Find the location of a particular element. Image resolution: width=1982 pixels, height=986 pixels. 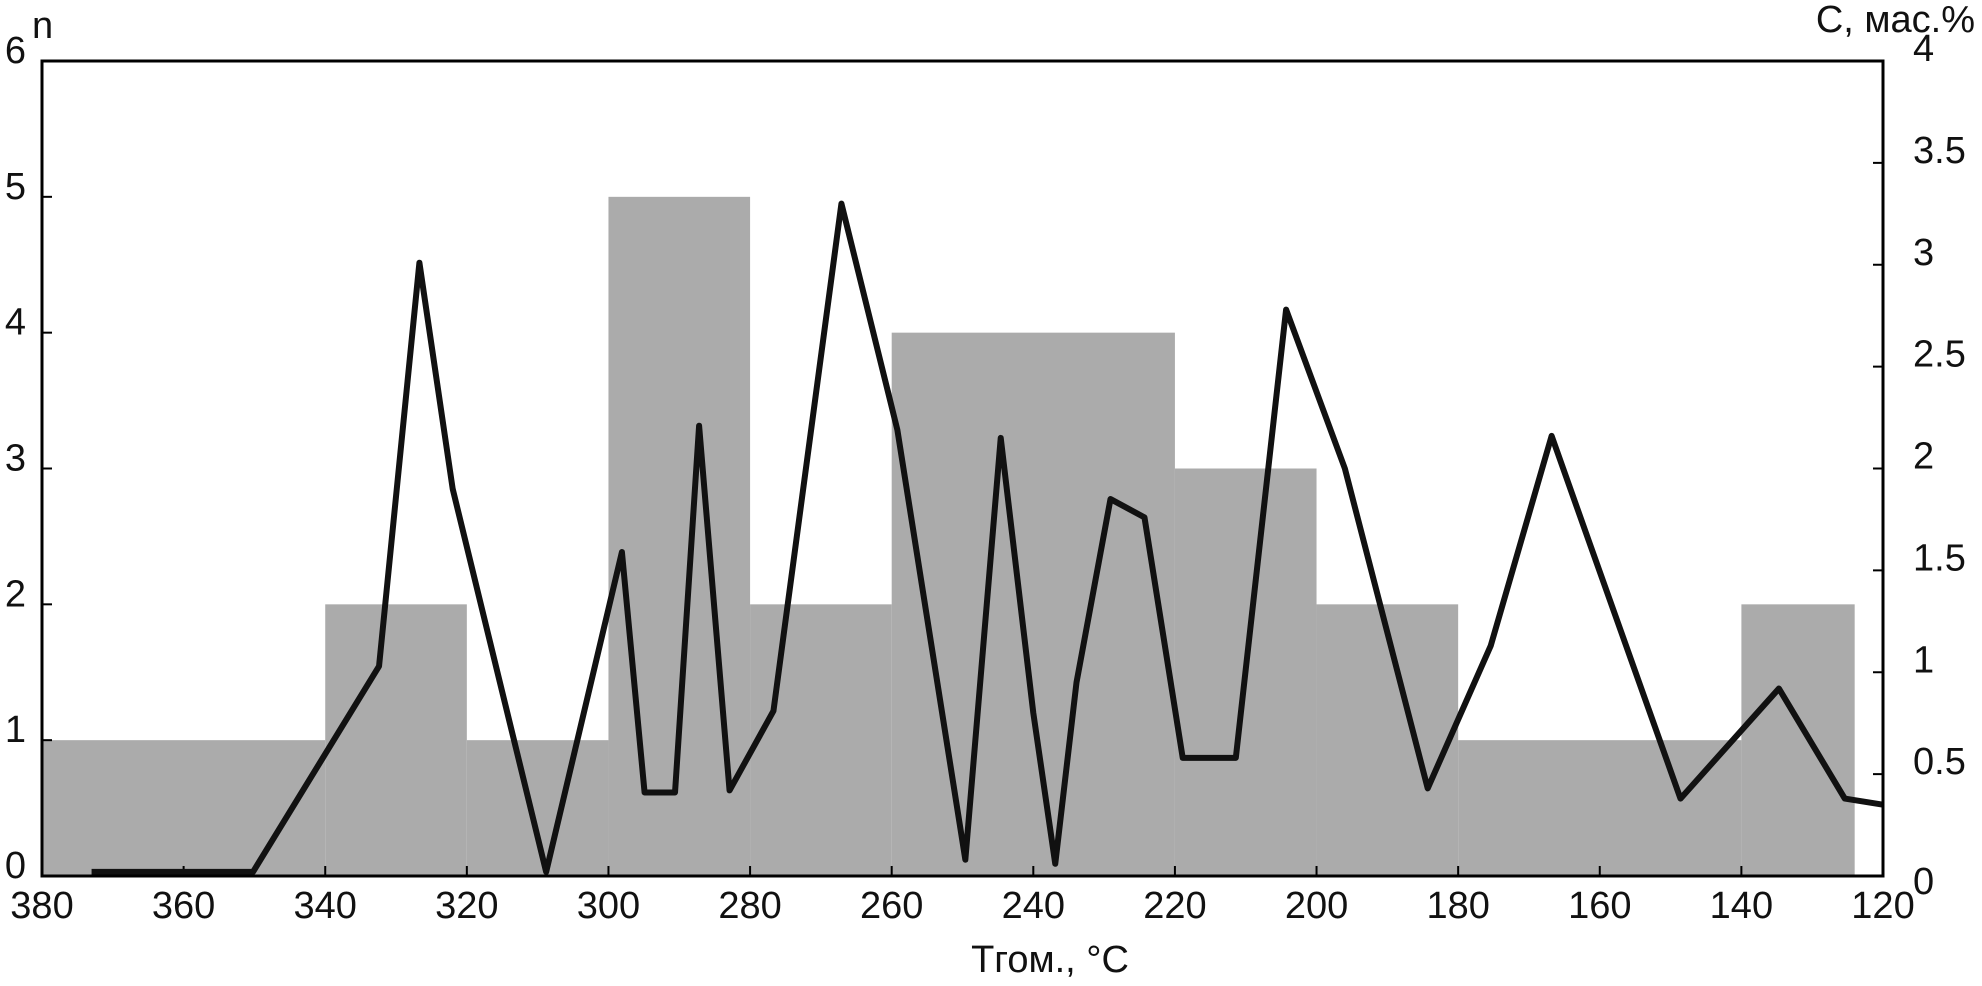

x-tick-label: 320 is located at coordinates (466, 906).